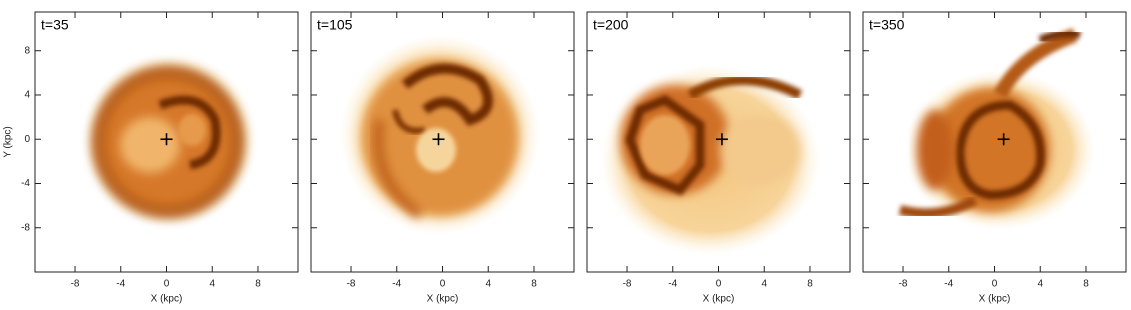 The width and height of the screenshot is (1131, 310). Describe the element at coordinates (55, 25) in the screenshot. I see `panel-title: t=35` at that location.